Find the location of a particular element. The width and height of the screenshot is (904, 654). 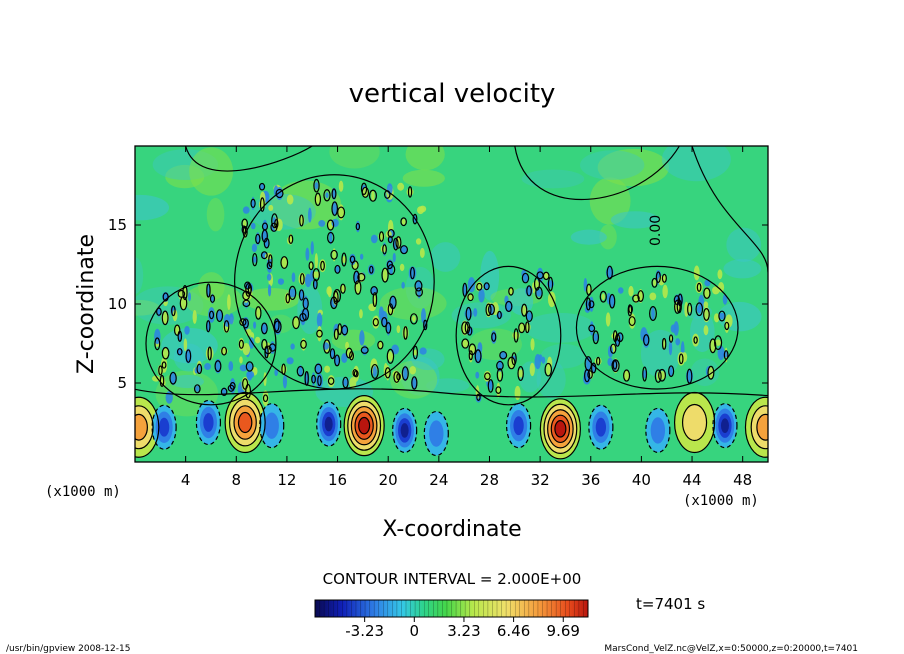

x-tick-label: 12 is located at coordinates (286, 480).